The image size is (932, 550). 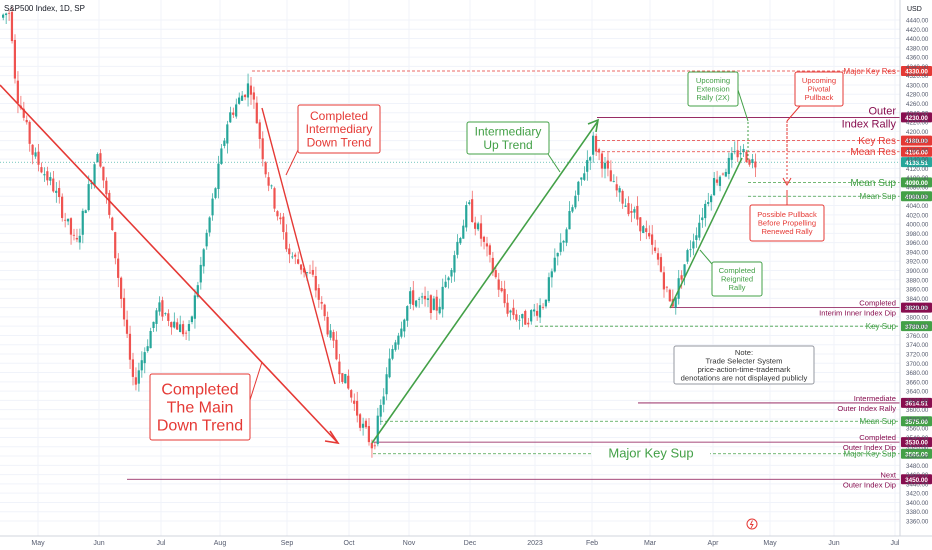 I want to click on x-tick-label: Feb, so click(x=592, y=543).